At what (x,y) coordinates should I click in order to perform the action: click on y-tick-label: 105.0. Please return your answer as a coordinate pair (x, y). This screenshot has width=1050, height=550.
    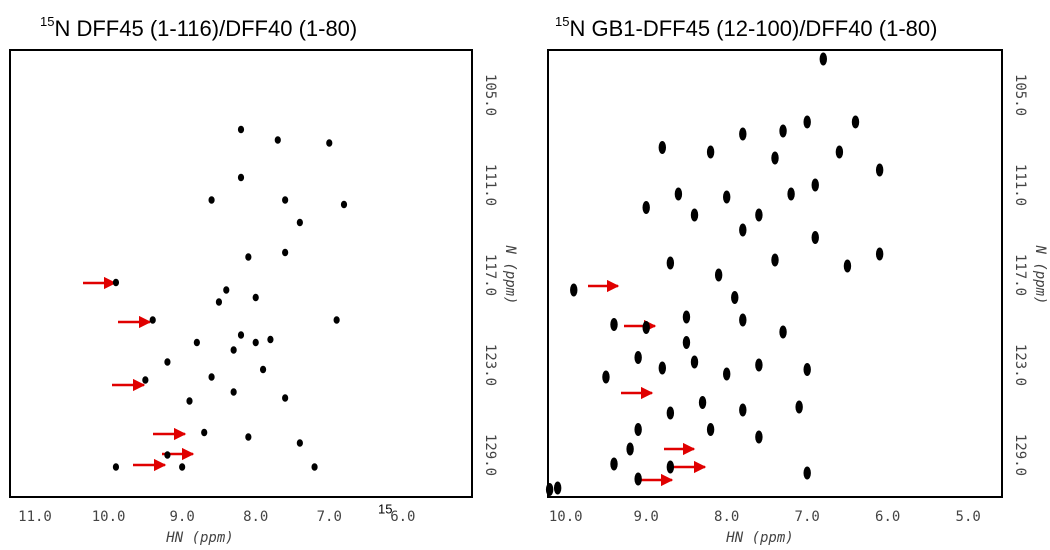
    Looking at the image, I should click on (1020, 95).